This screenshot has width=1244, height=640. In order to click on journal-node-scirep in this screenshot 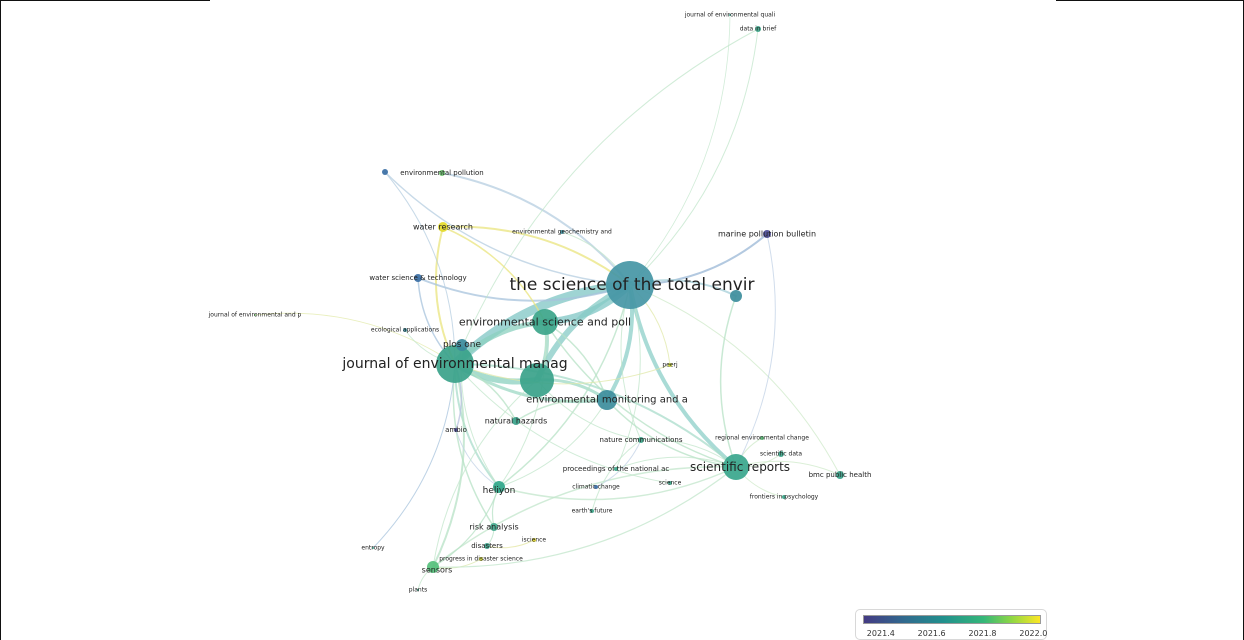, I will do `click(736, 467)`.